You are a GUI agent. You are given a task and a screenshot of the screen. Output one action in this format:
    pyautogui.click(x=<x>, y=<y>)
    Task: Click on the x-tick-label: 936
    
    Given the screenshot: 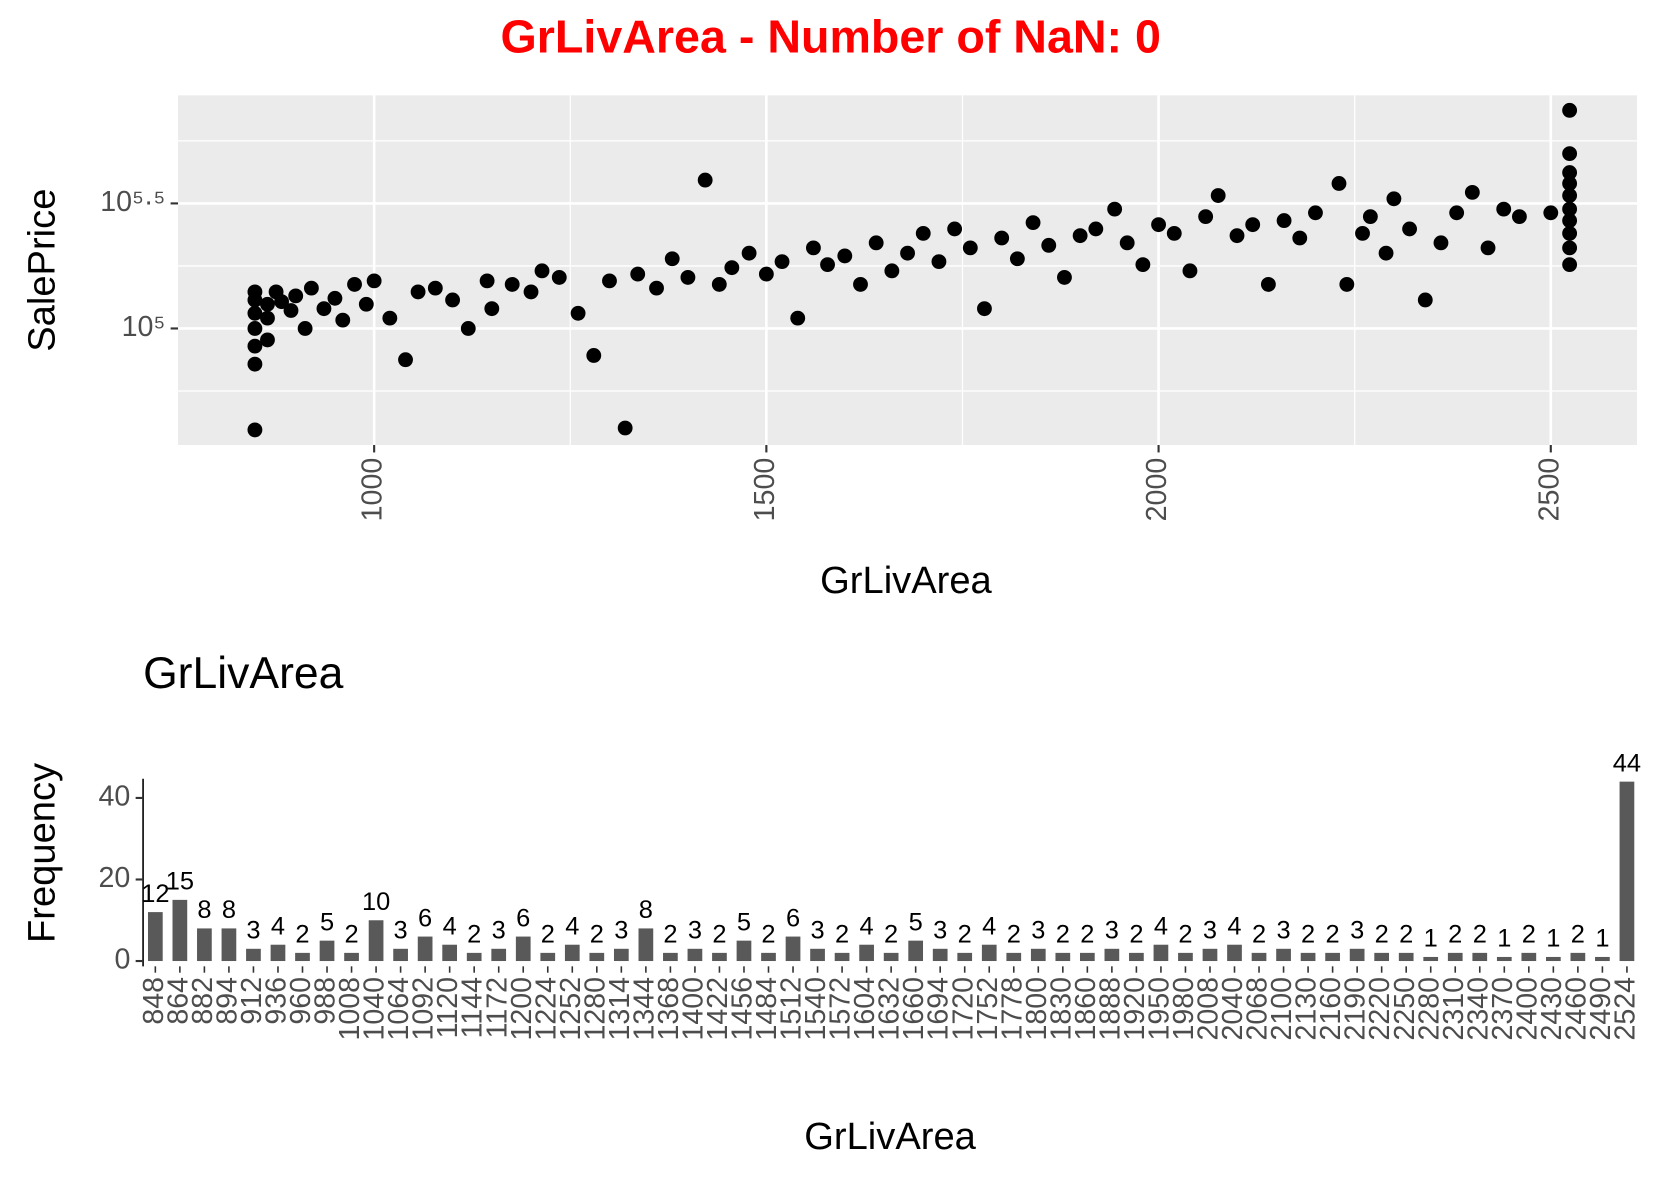 What is the action you would take?
    pyautogui.click(x=277, y=1001)
    